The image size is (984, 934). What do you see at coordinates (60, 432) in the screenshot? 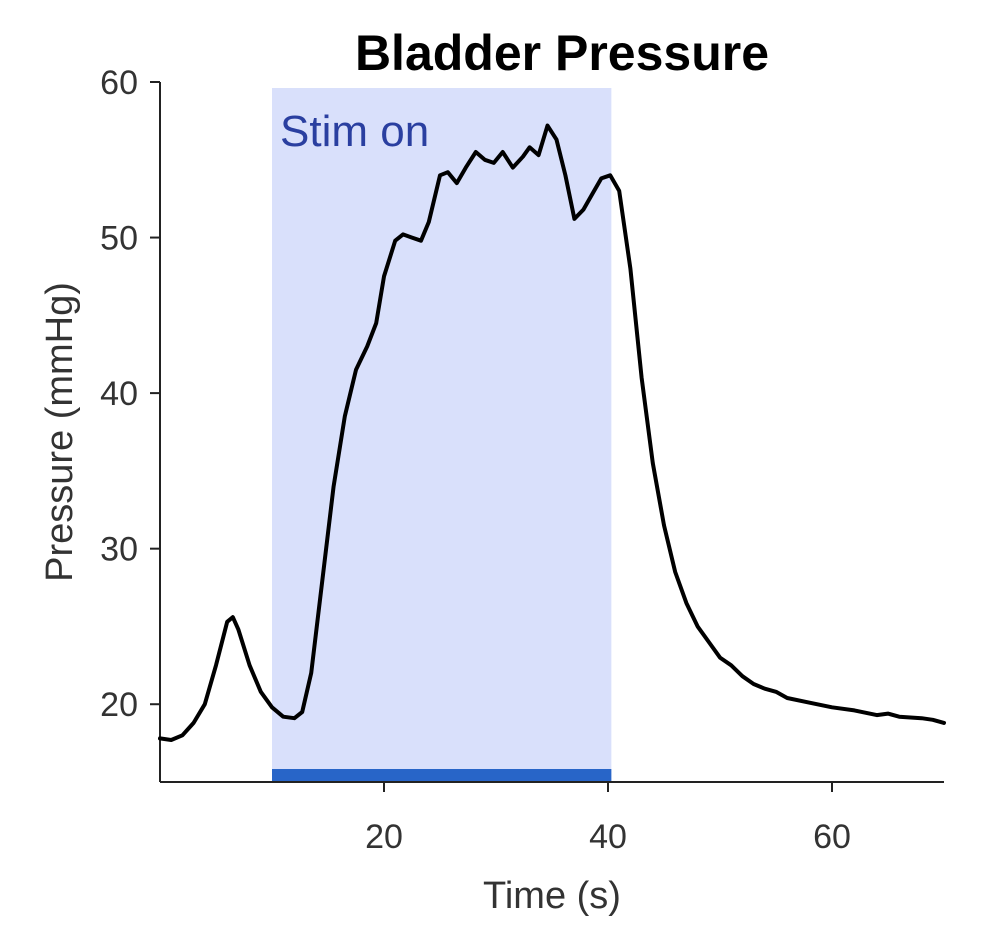
I see `y-axis-label: Pressure (mmHg)` at bounding box center [60, 432].